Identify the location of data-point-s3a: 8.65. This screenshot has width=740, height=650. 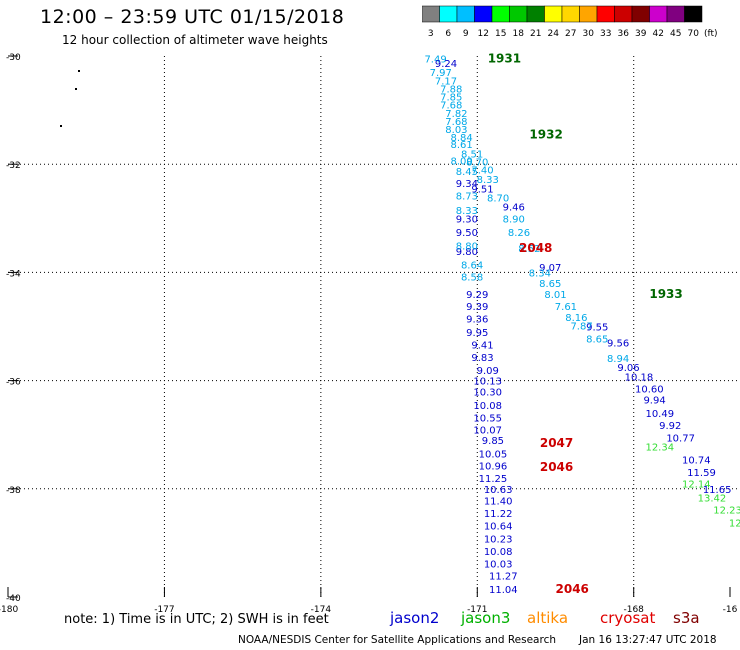
(597, 339).